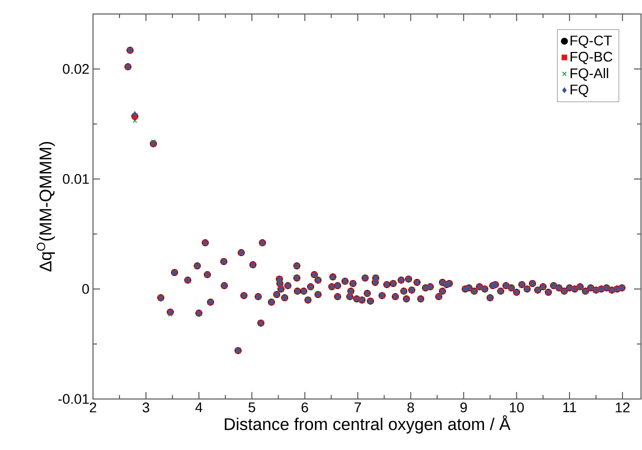 Image resolution: width=642 pixels, height=450 pixels. What do you see at coordinates (591, 58) in the screenshot?
I see `legend-label: FQ-BC` at bounding box center [591, 58].